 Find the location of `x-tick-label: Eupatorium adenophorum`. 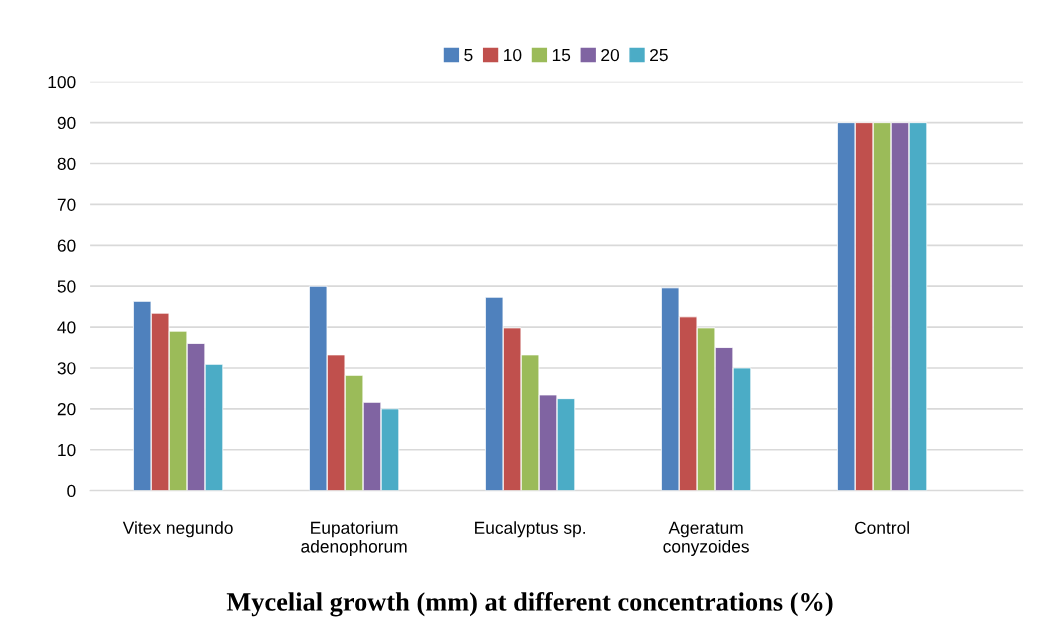

x-tick-label: Eupatorium adenophorum is located at coordinates (354, 539).